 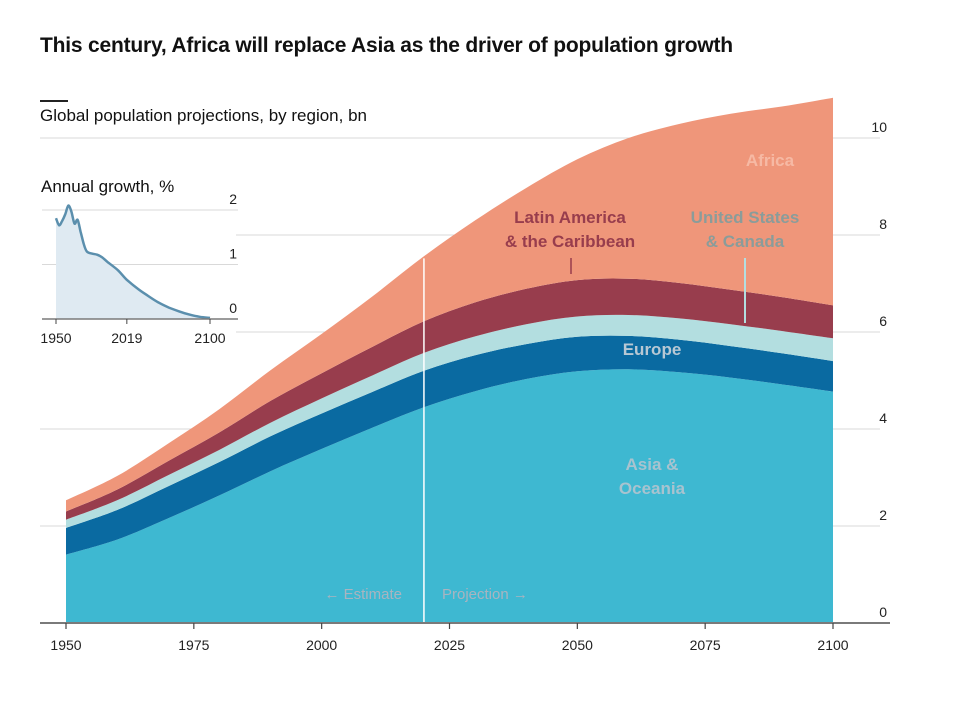 I want to click on label-latin-america-line1: Latin America, so click(x=570, y=217).